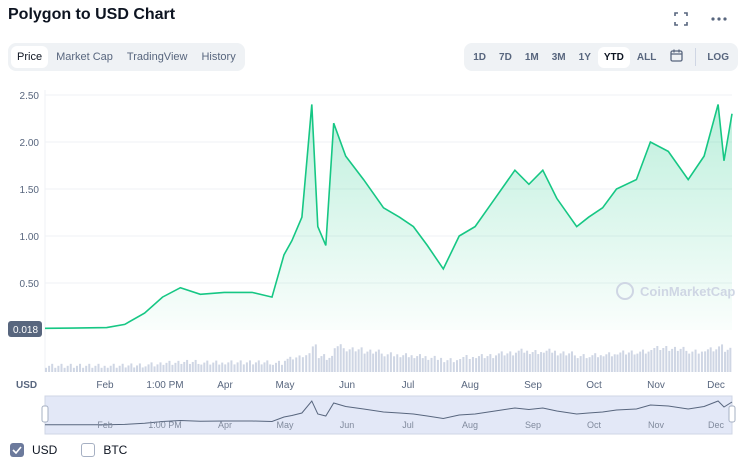 The image size is (750, 471). What do you see at coordinates (157, 57) in the screenshot?
I see `tab-tradingview: TradingView` at bounding box center [157, 57].